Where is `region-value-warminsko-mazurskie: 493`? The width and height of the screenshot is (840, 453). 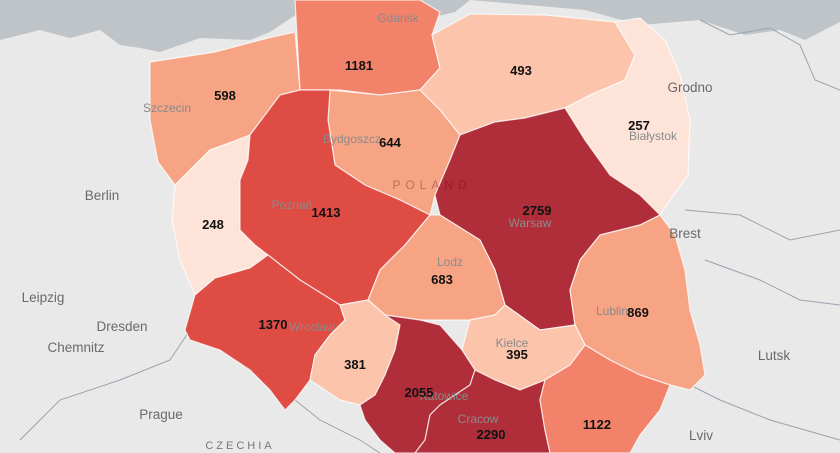
region-value-warminsko-mazurskie: 493 is located at coordinates (521, 70).